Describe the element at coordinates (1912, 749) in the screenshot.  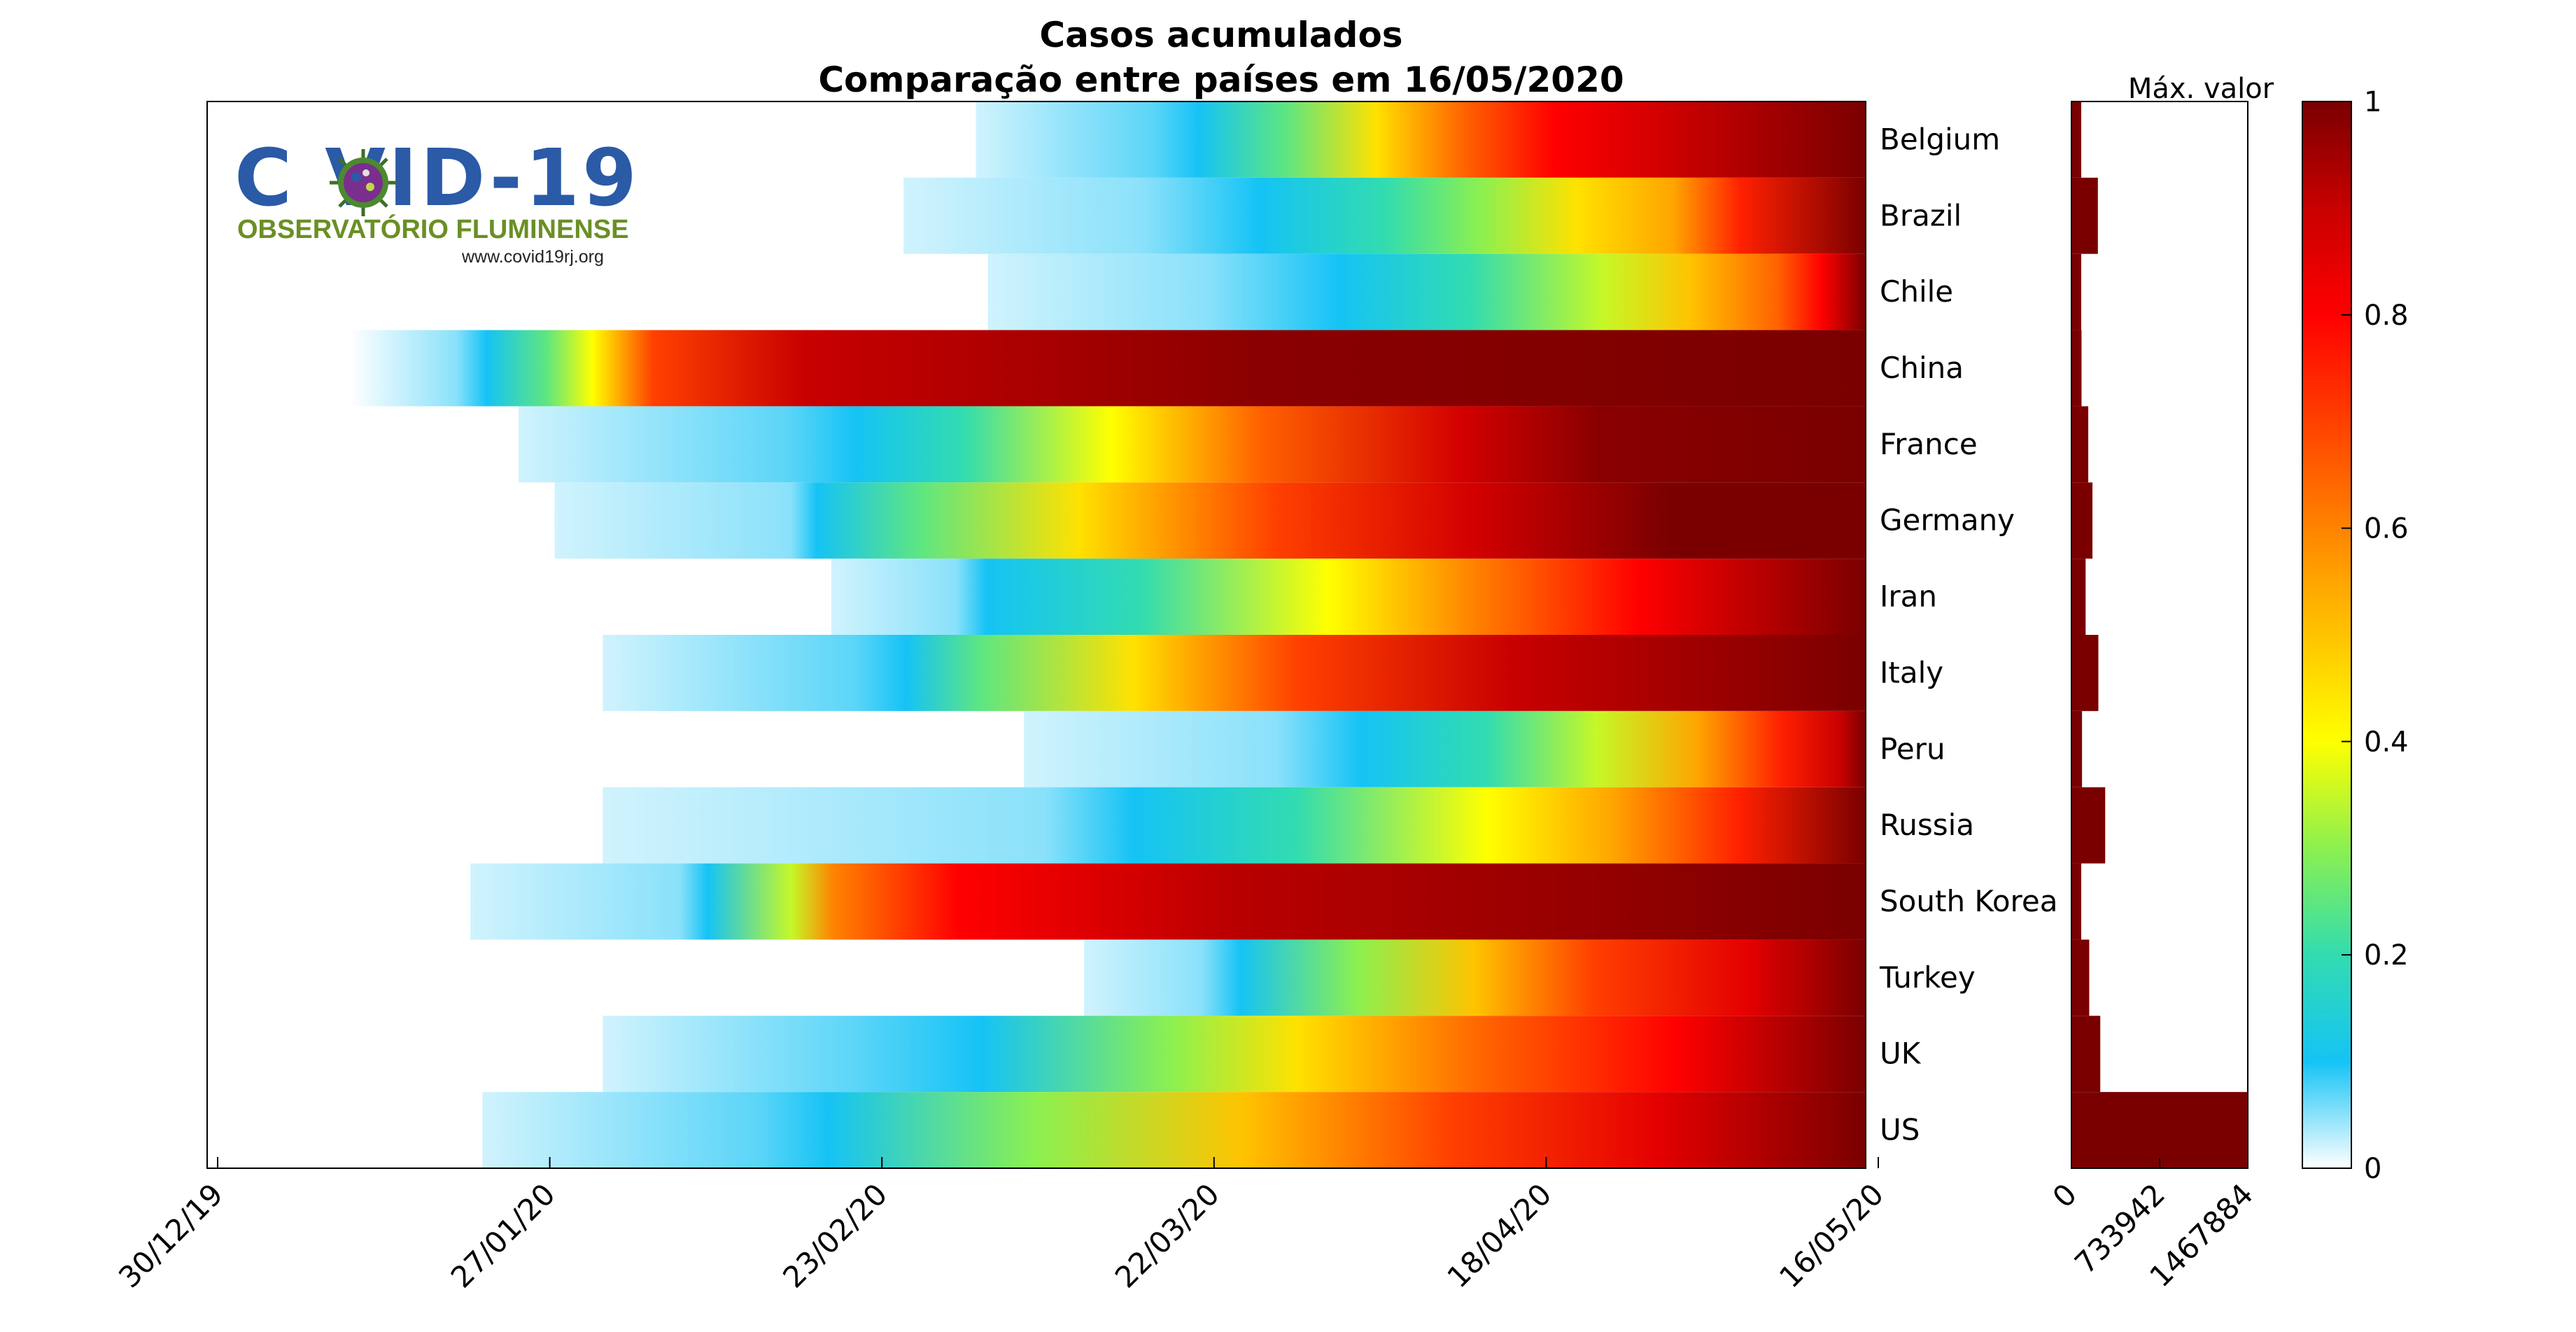
I see `row-label: Peru` at that location.